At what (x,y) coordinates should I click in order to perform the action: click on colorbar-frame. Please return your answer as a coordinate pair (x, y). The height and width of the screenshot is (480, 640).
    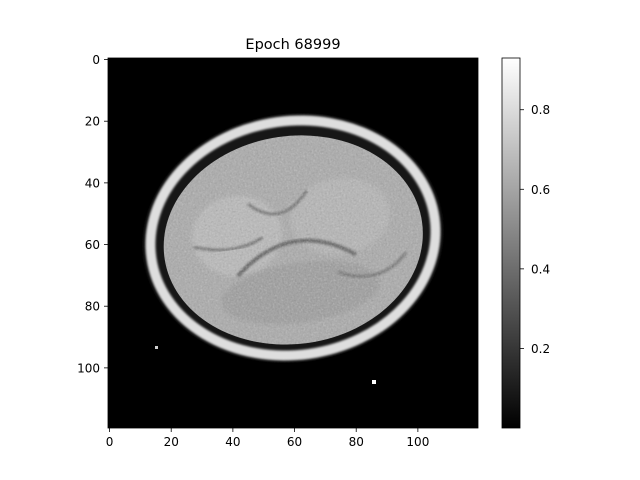
    Looking at the image, I should click on (511, 243).